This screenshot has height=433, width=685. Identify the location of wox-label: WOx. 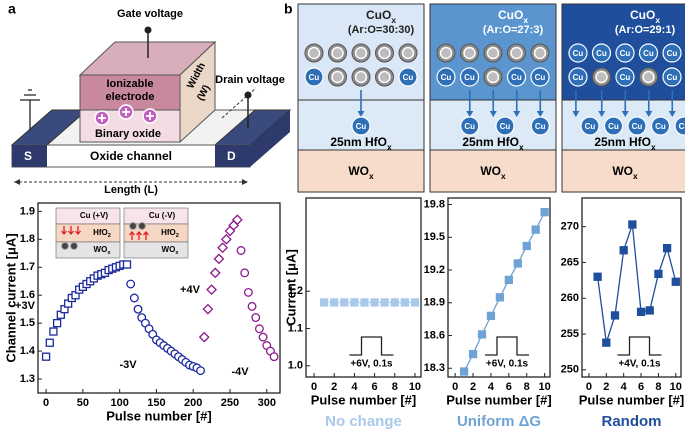
(361, 172).